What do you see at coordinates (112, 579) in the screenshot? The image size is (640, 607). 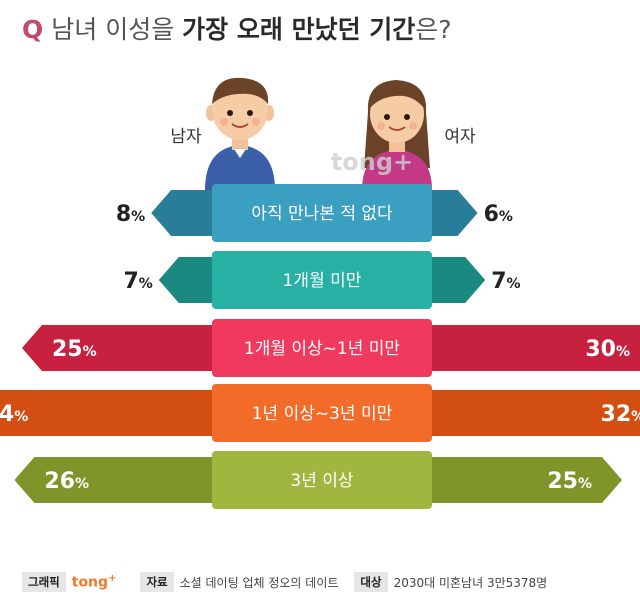 I see `brand-plus: +` at bounding box center [112, 579].